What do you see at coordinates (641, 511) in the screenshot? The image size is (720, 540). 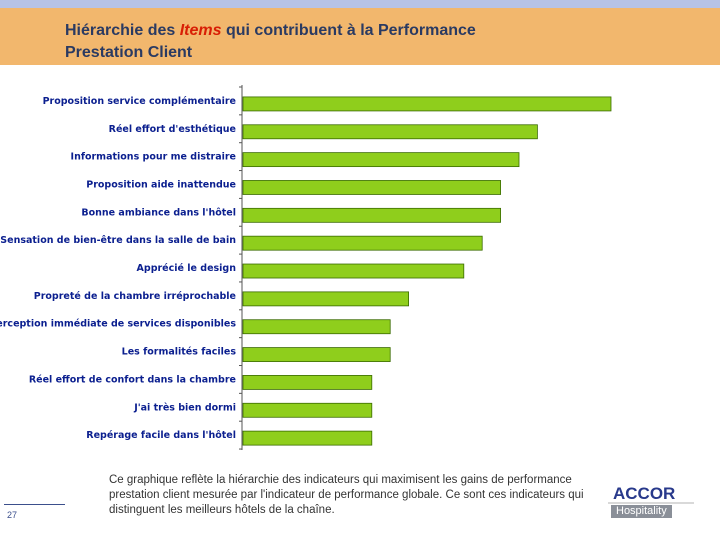 I see `logo-subtitle: Hospitality` at bounding box center [641, 511].